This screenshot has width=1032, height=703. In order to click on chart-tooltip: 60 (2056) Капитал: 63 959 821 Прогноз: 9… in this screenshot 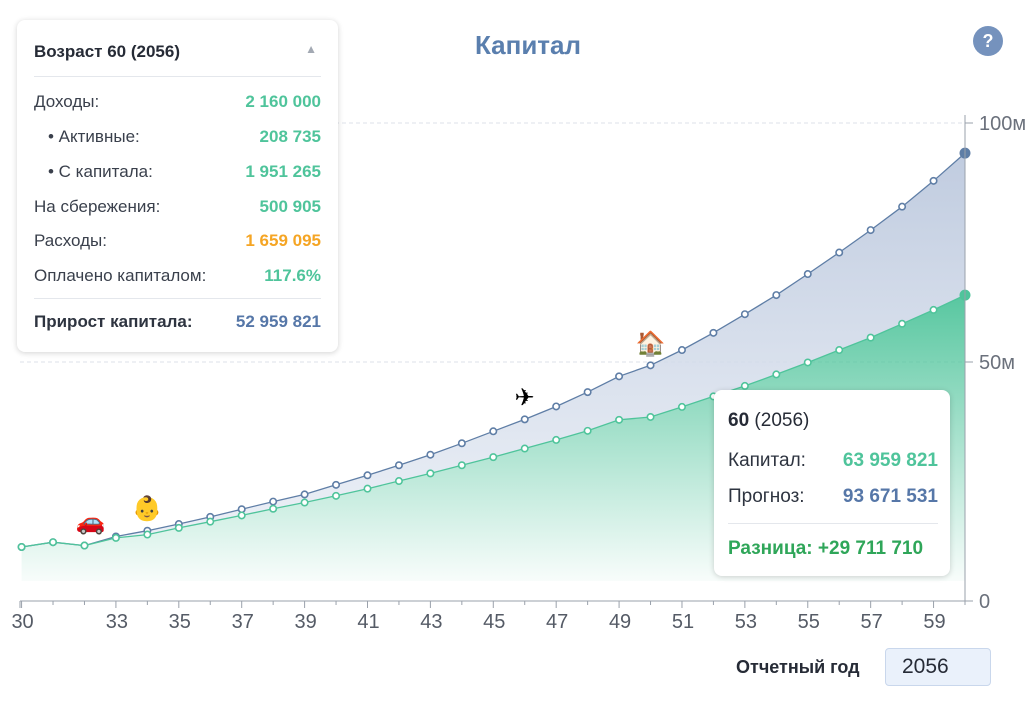, I will do `click(832, 483)`.